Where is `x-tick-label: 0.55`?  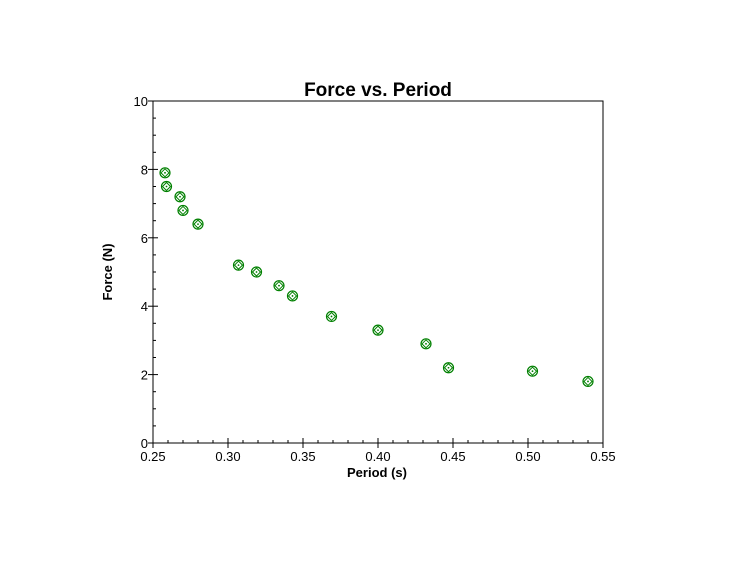 x-tick-label: 0.55 is located at coordinates (602, 456).